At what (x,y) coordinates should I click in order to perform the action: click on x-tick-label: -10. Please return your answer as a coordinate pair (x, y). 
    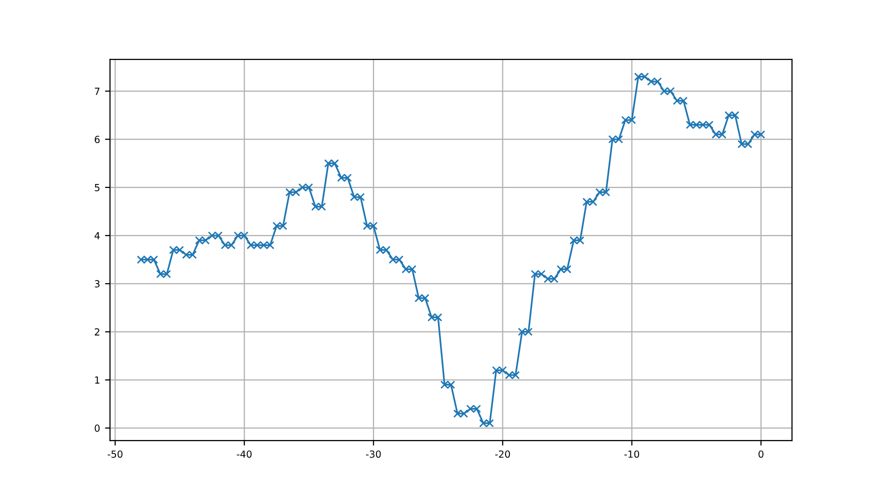
    Looking at the image, I should click on (632, 454).